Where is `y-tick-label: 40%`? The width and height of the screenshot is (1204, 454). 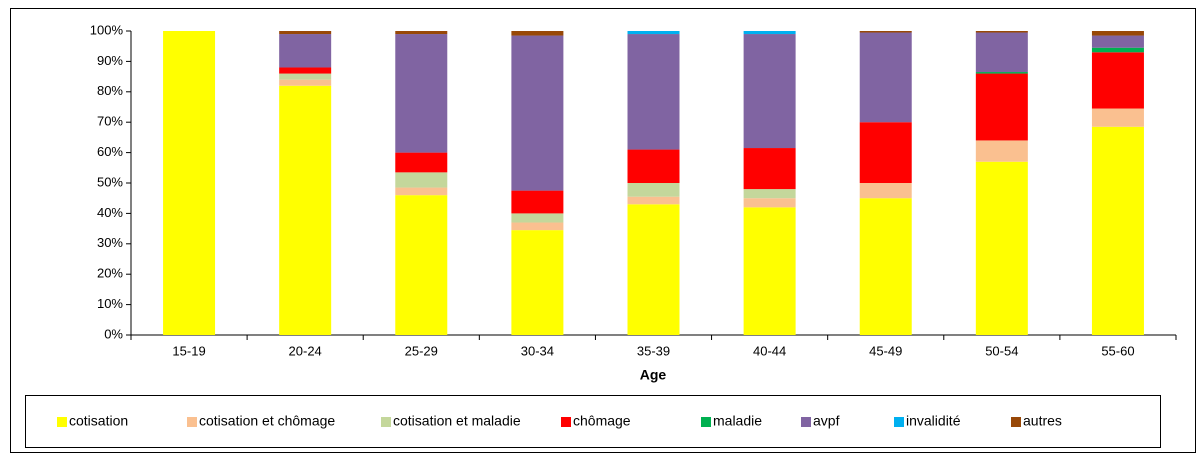
y-tick-label: 40% is located at coordinates (110, 212).